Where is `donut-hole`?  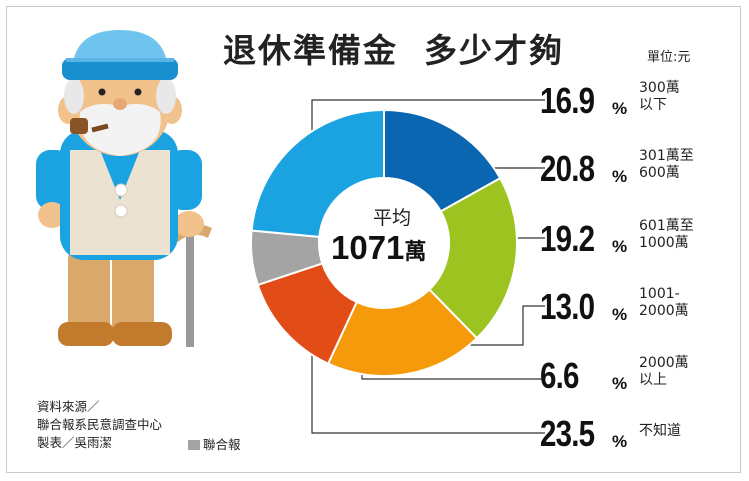 donut-hole is located at coordinates (384, 243).